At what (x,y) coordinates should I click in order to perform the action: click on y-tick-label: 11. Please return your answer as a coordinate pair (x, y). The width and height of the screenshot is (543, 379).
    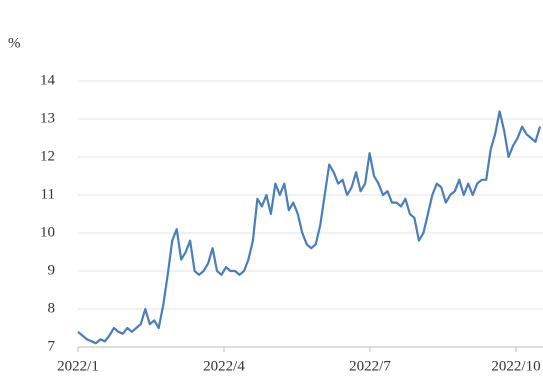
    Looking at the image, I should click on (48, 194).